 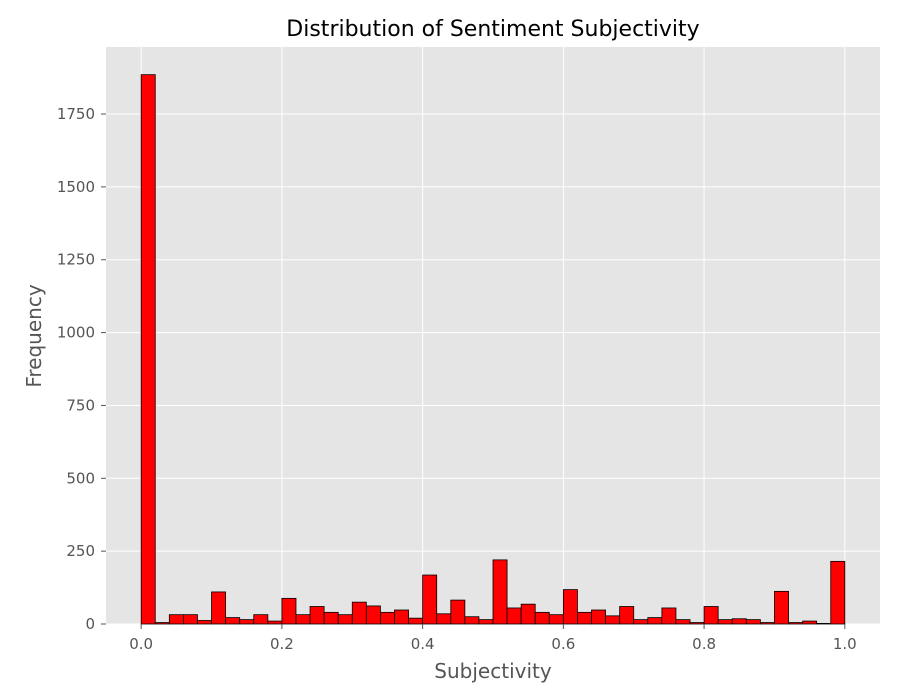 What do you see at coordinates (80, 478) in the screenshot?
I see `y-tick-label: 500` at bounding box center [80, 478].